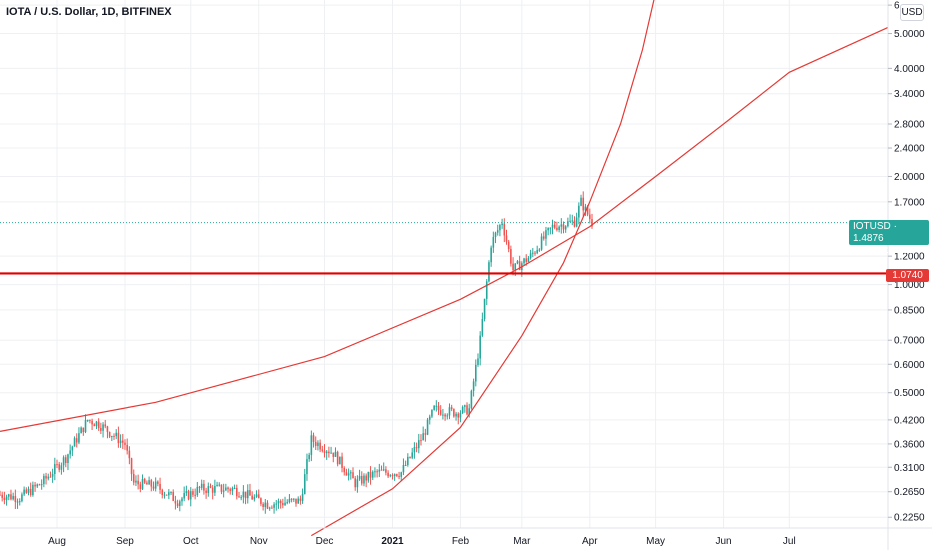 The image size is (932, 550). I want to click on price-tick-label: 6., so click(898, 6).